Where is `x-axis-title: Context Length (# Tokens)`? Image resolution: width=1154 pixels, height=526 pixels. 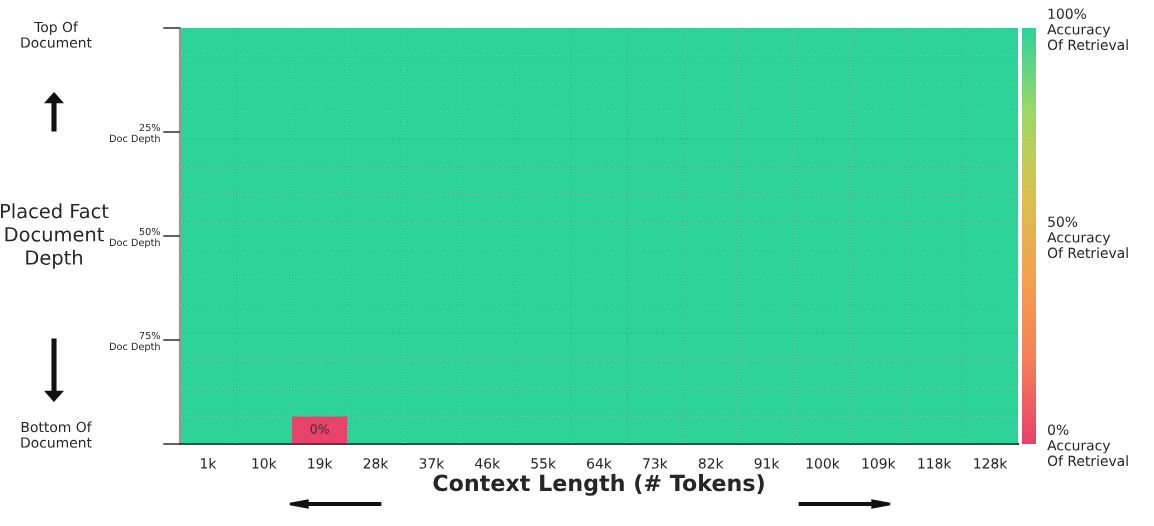
x-axis-title: Context Length (# Tokens) is located at coordinates (598, 485).